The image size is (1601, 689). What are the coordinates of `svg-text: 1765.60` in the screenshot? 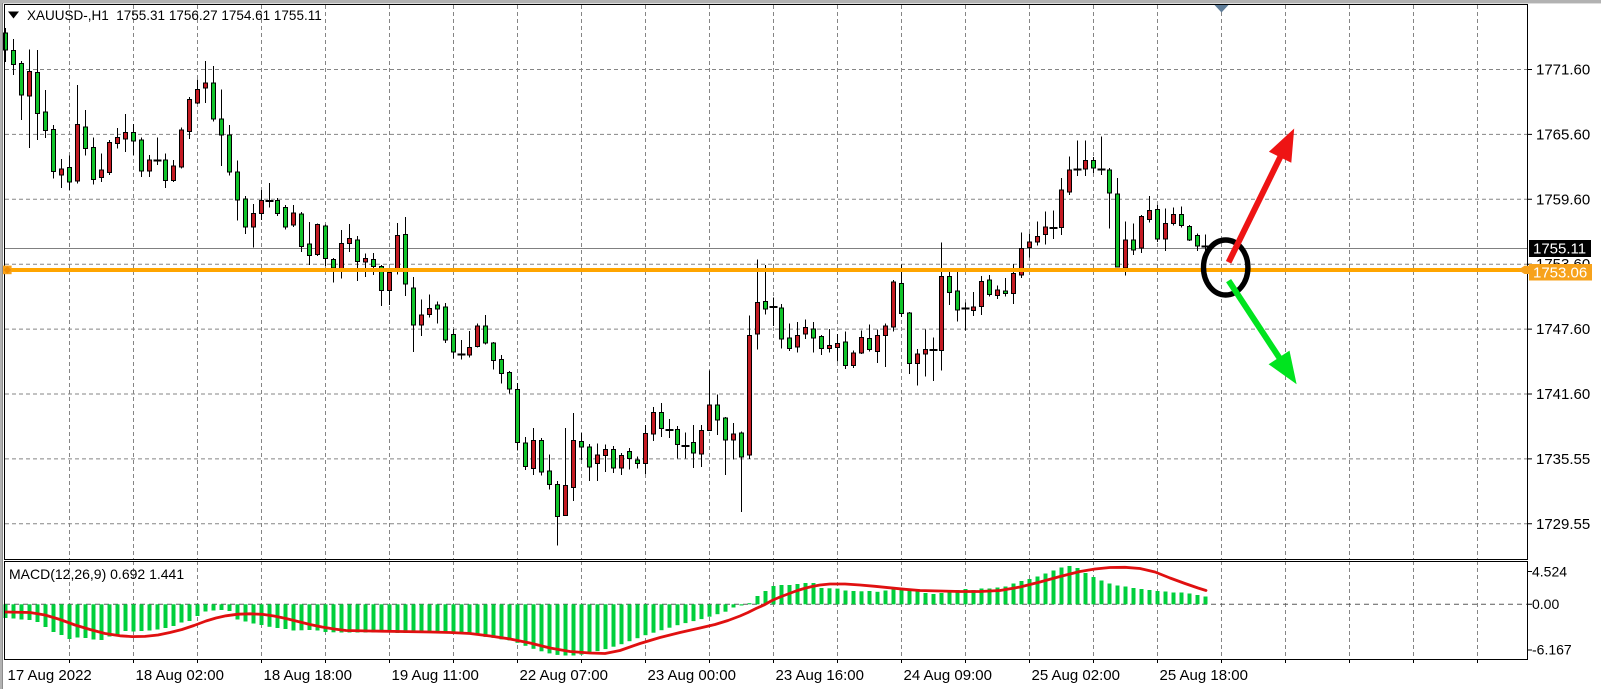 It's located at (1563, 134).